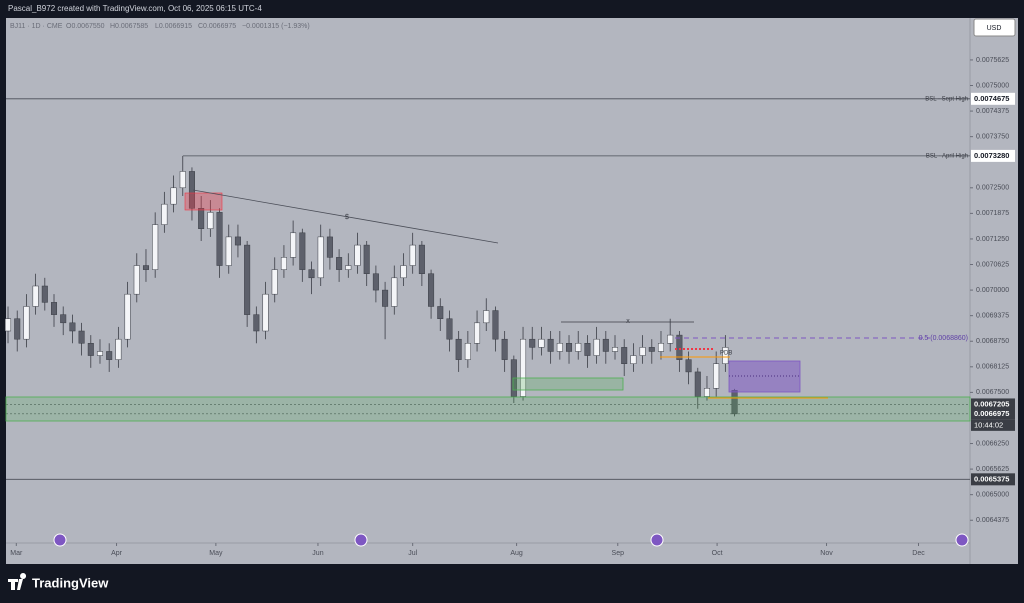 The image size is (1024, 603). What do you see at coordinates (992, 443) in the screenshot?
I see `y-tick-label: 0.0066250` at bounding box center [992, 443].